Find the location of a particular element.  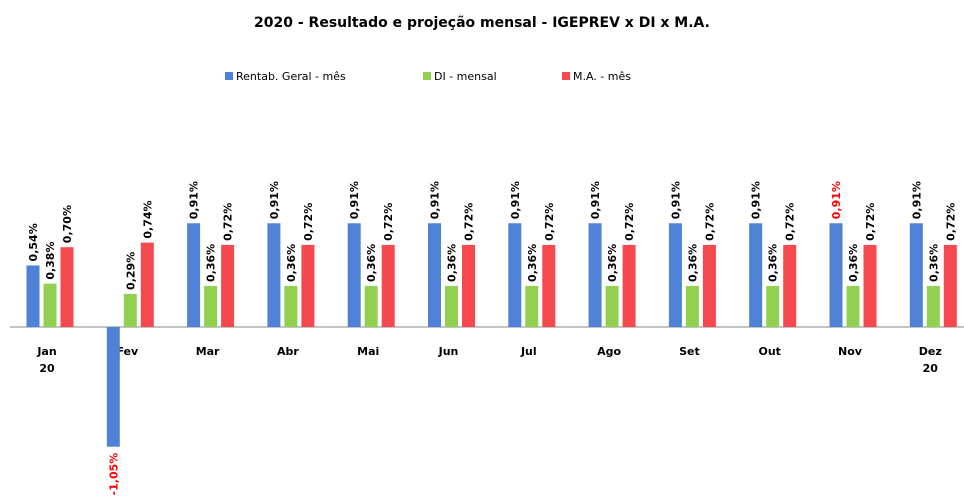

x-tick-label: Mai is located at coordinates (368, 351).